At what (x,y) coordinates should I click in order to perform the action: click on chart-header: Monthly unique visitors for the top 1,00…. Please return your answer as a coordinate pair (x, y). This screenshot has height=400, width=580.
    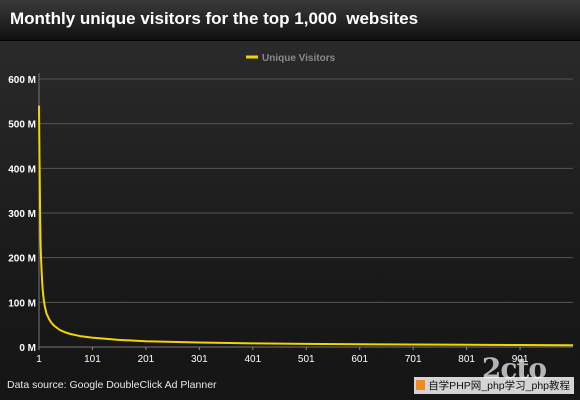
    Looking at the image, I should click on (290, 20).